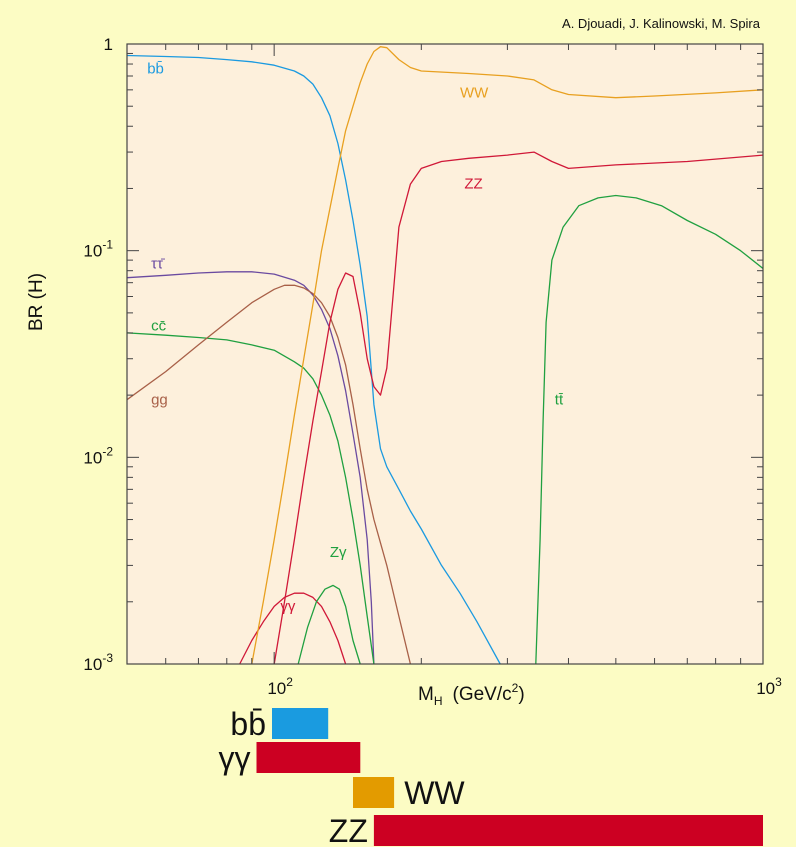 This screenshot has width=796, height=847. Describe the element at coordinates (235, 758) in the screenshot. I see `range-label-gammagamma: γγ` at that location.